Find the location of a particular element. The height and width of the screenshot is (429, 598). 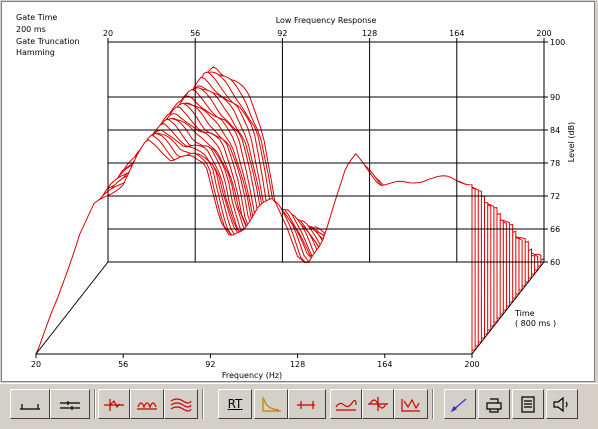

rt-label: RT is located at coordinates (235, 404).